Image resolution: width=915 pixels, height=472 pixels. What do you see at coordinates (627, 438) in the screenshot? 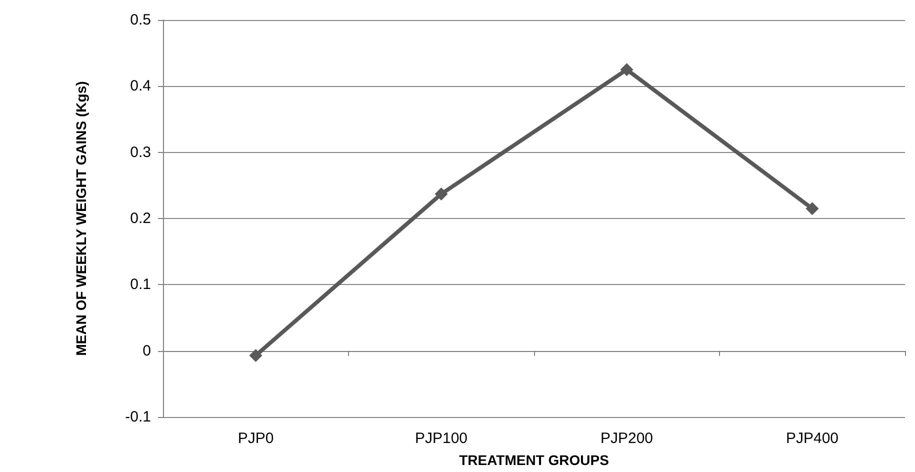
I see `x-tick-label: PJP200` at bounding box center [627, 438].